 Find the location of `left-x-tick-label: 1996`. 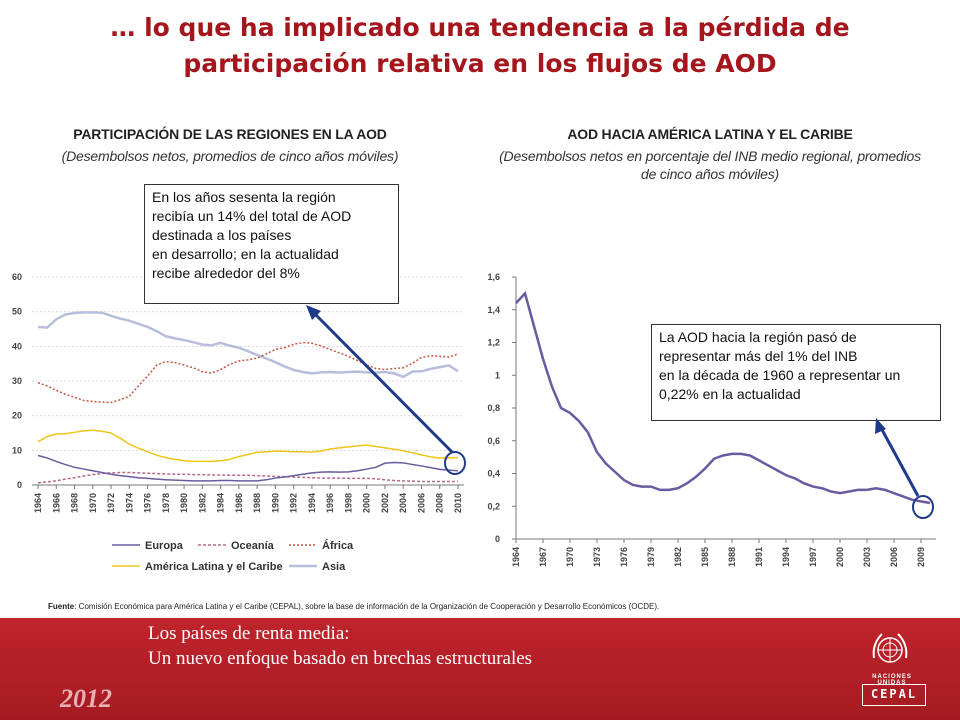

left-x-tick-label: 1996 is located at coordinates (330, 503).